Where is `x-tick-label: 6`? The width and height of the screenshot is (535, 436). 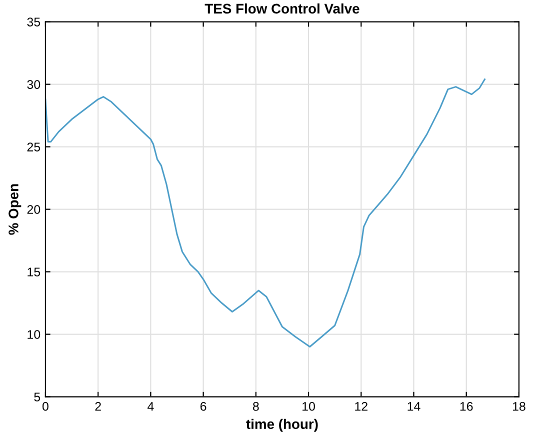 x-tick-label: 6 is located at coordinates (203, 406).